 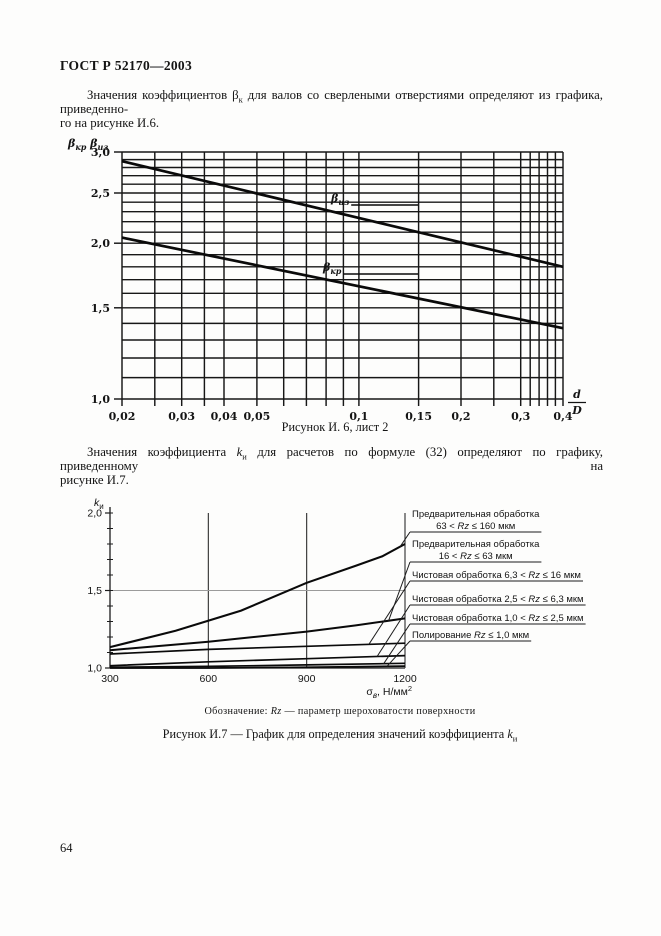 I want to click on beta-subscript: к, so click(x=240, y=99).